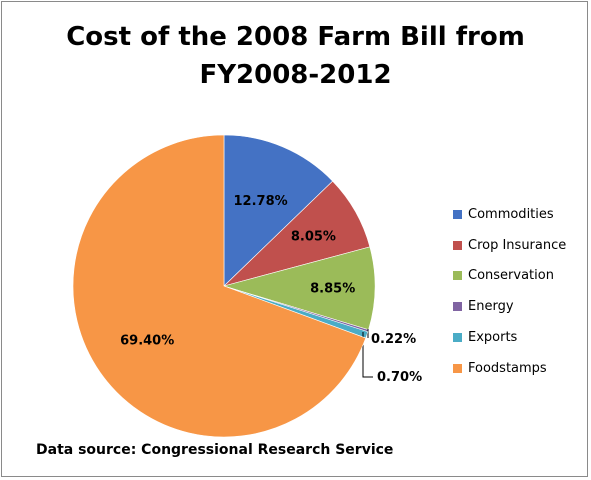 This screenshot has height=480, width=591. Describe the element at coordinates (295, 37) in the screenshot. I see `chart-title-line-1: Cost of the 2008 Farm Bill from` at that location.